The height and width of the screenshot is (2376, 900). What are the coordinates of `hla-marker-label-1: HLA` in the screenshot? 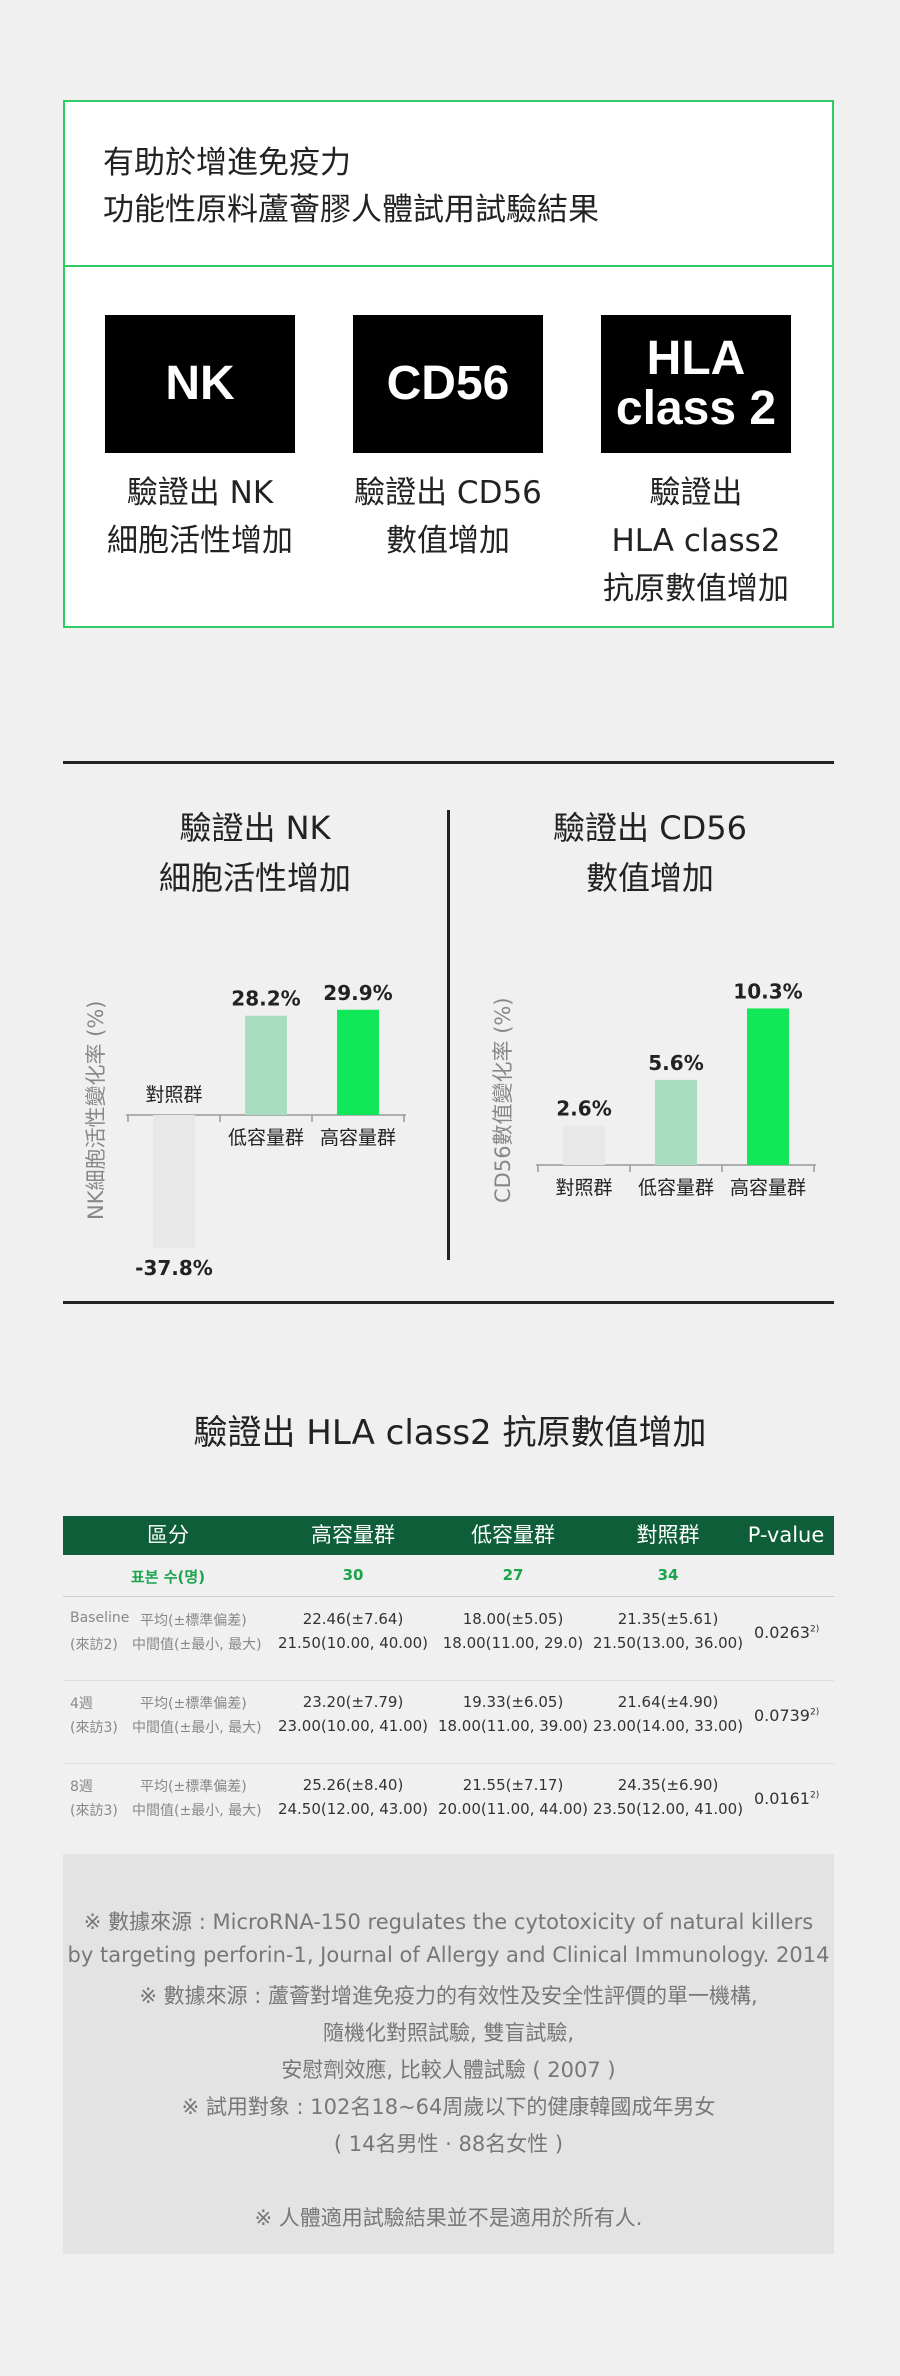 It's located at (696, 358).